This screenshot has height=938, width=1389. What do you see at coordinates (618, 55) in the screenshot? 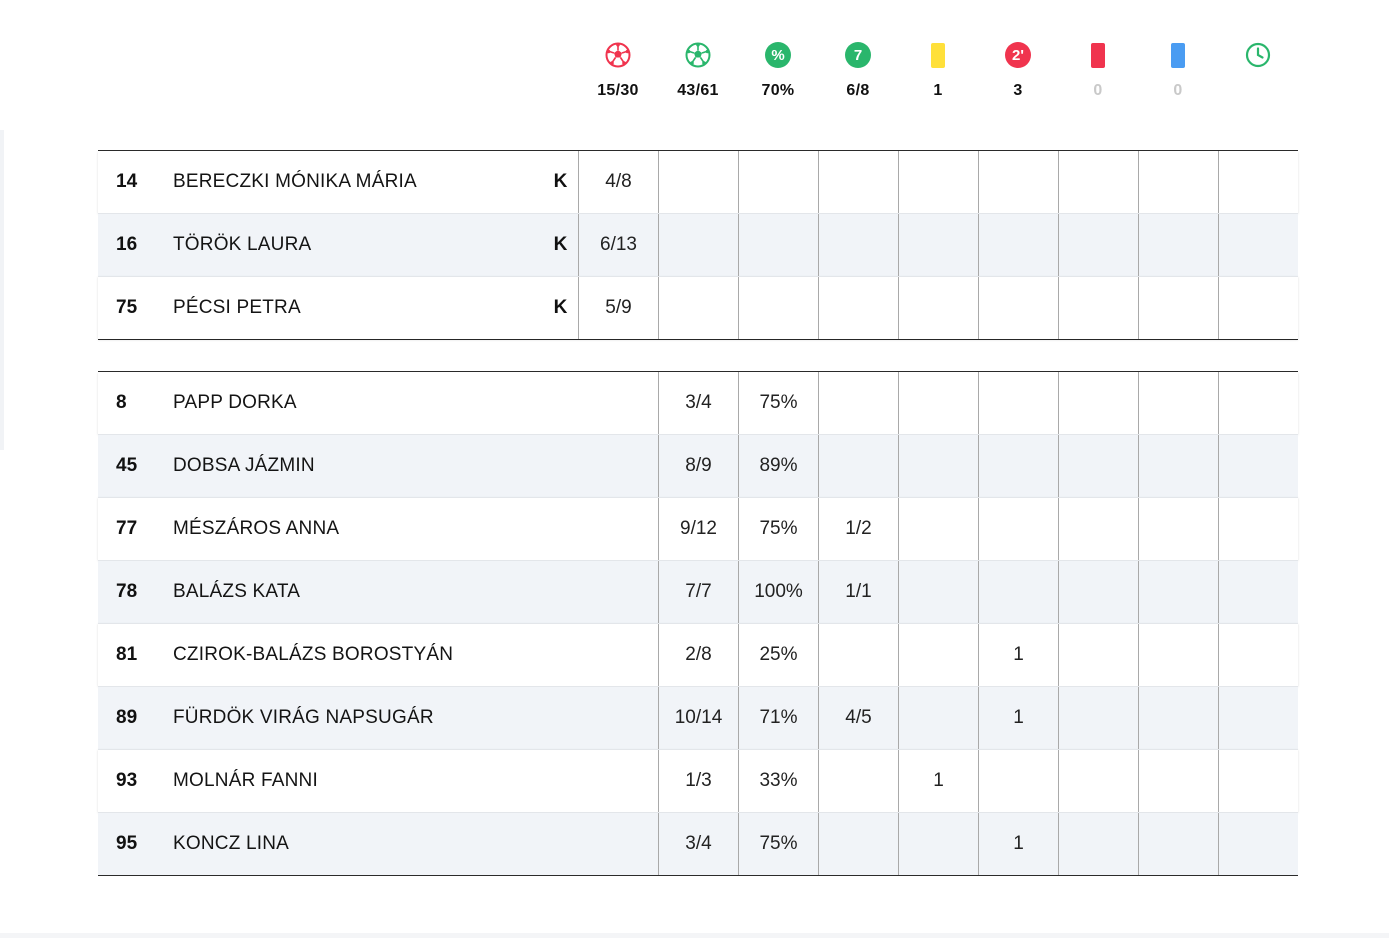
I see `goalkeeper-ball-icon` at bounding box center [618, 55].